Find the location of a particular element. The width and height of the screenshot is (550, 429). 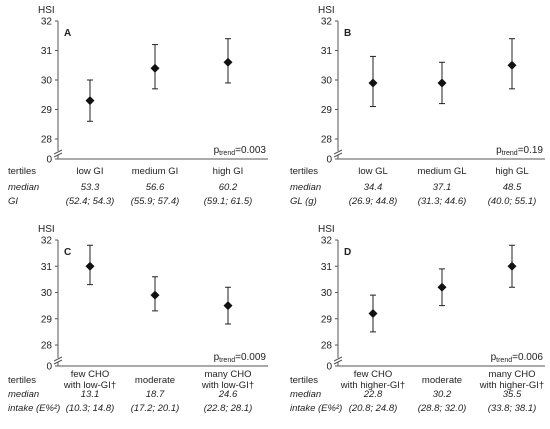

panel-b-tertiles-label: tertiles is located at coordinates (304, 171).